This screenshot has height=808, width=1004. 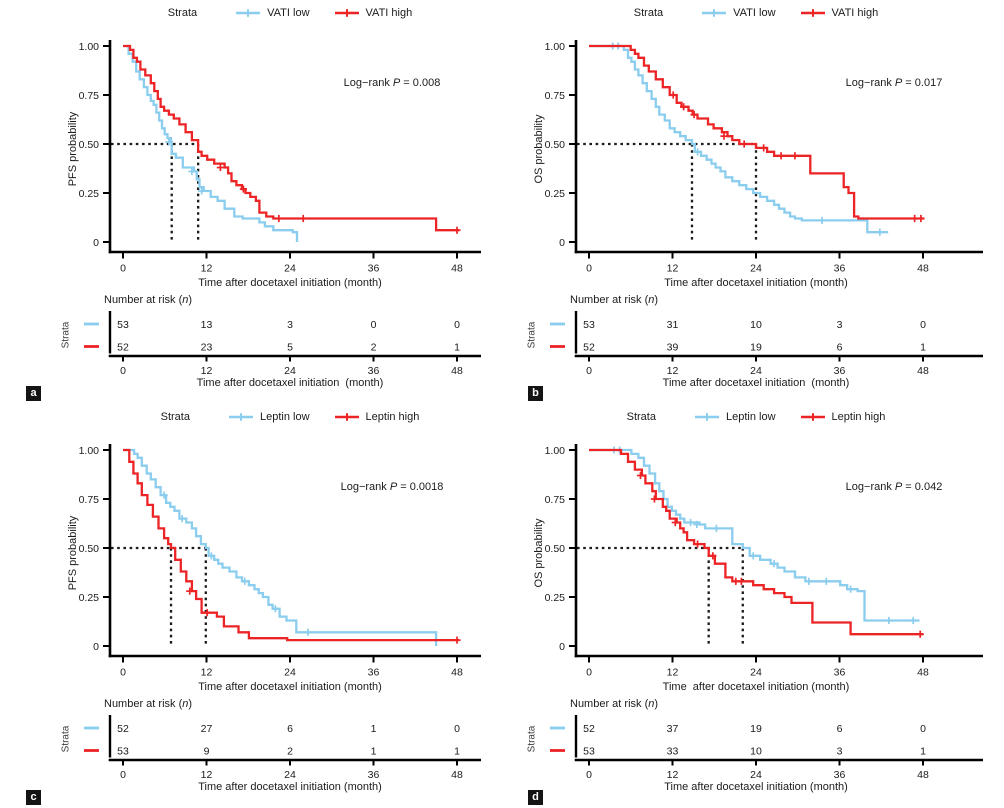 I want to click on legend: Strata Leptin low Leptin high, so click(x=290, y=417).